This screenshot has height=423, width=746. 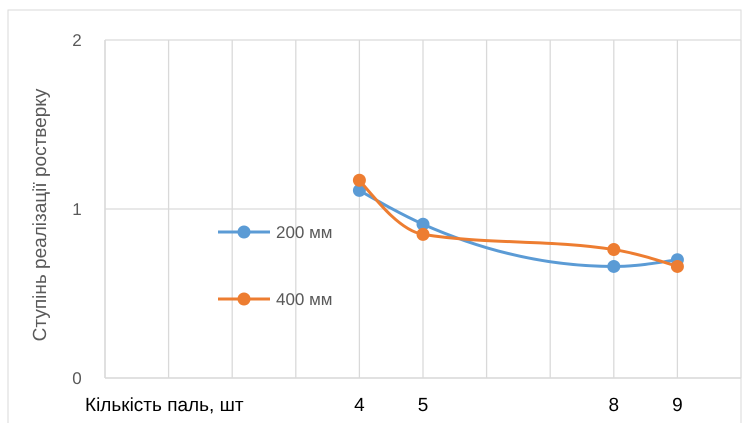 What do you see at coordinates (614, 405) in the screenshot?
I see `x-tick-label: 8` at bounding box center [614, 405].